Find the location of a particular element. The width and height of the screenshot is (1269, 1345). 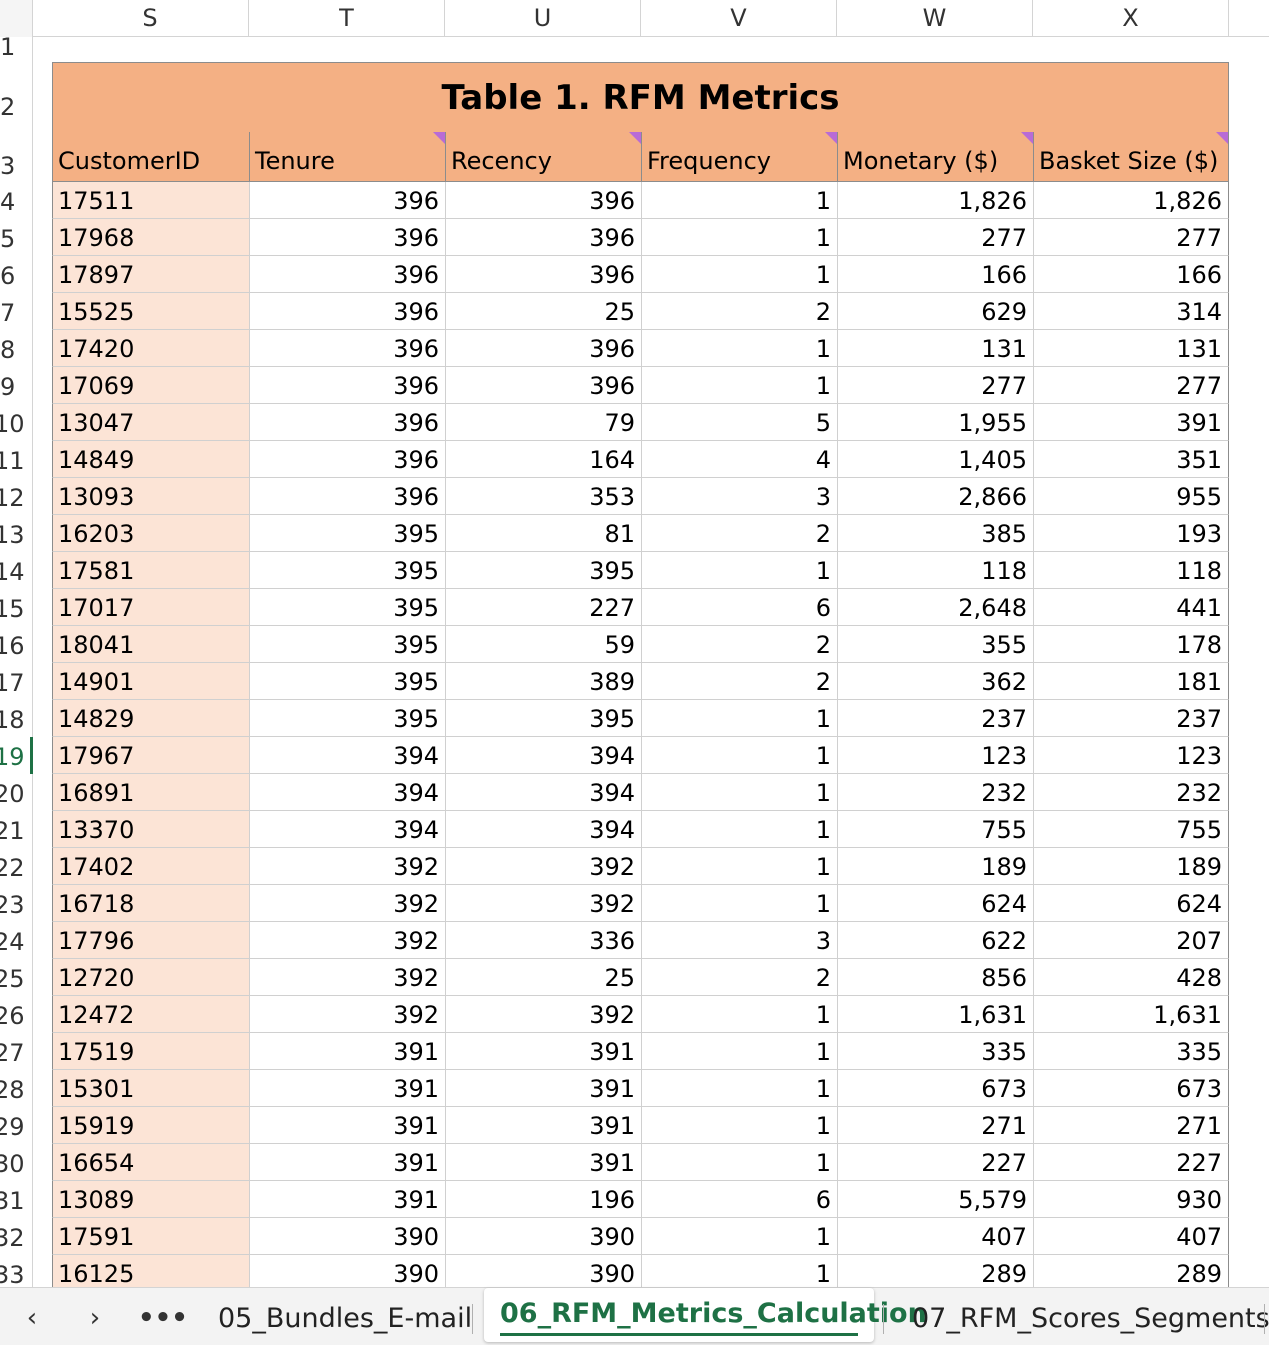

table-cell: 622 is located at coordinates (935, 940).